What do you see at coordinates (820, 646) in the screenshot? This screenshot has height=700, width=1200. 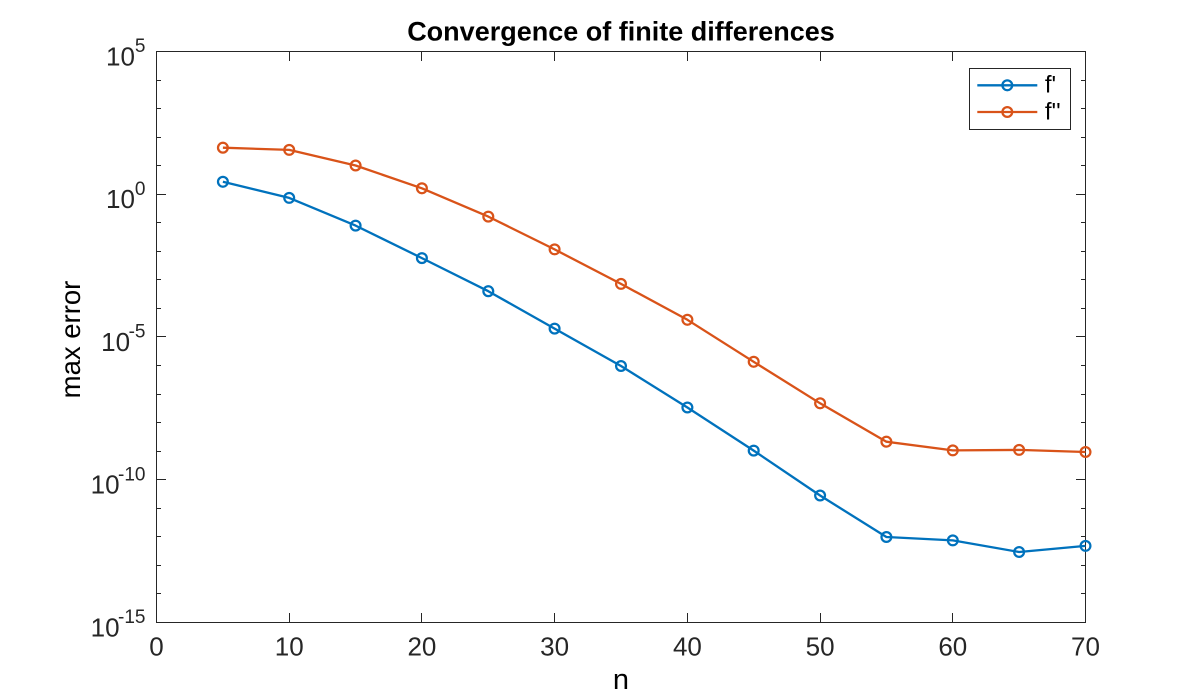 I see `svg-text: 50` at bounding box center [820, 646].